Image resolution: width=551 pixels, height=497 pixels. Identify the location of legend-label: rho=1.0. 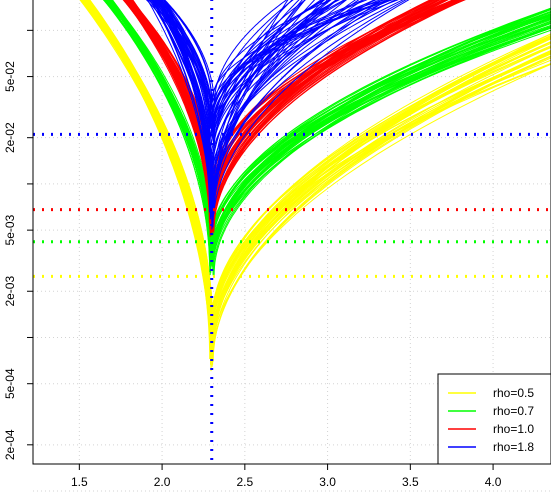
(513, 429).